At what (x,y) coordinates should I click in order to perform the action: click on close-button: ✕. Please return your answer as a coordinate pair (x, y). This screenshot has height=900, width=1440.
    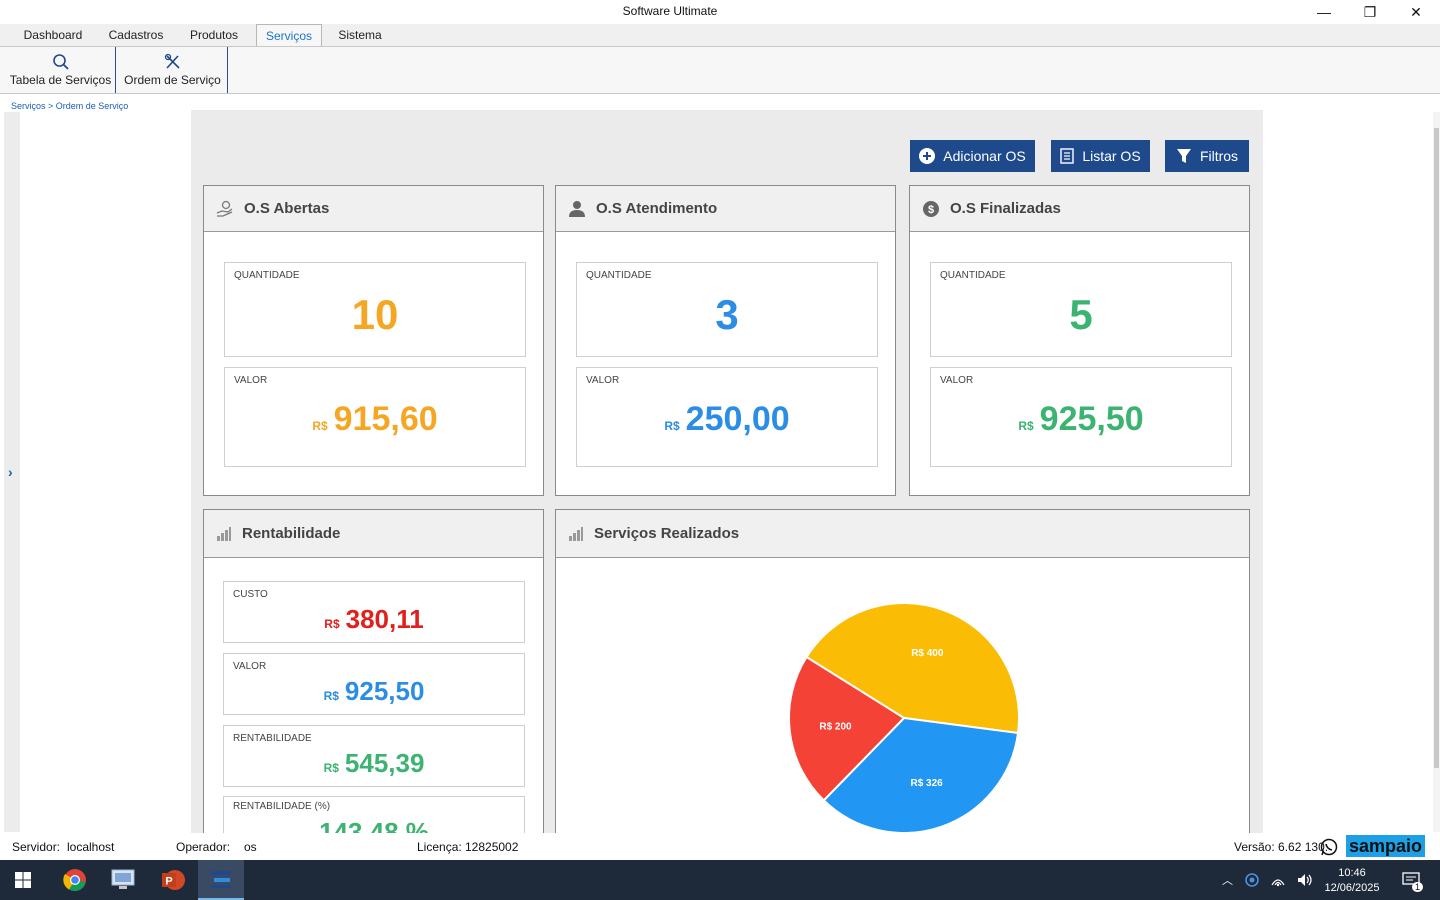
    Looking at the image, I should click on (1416, 11).